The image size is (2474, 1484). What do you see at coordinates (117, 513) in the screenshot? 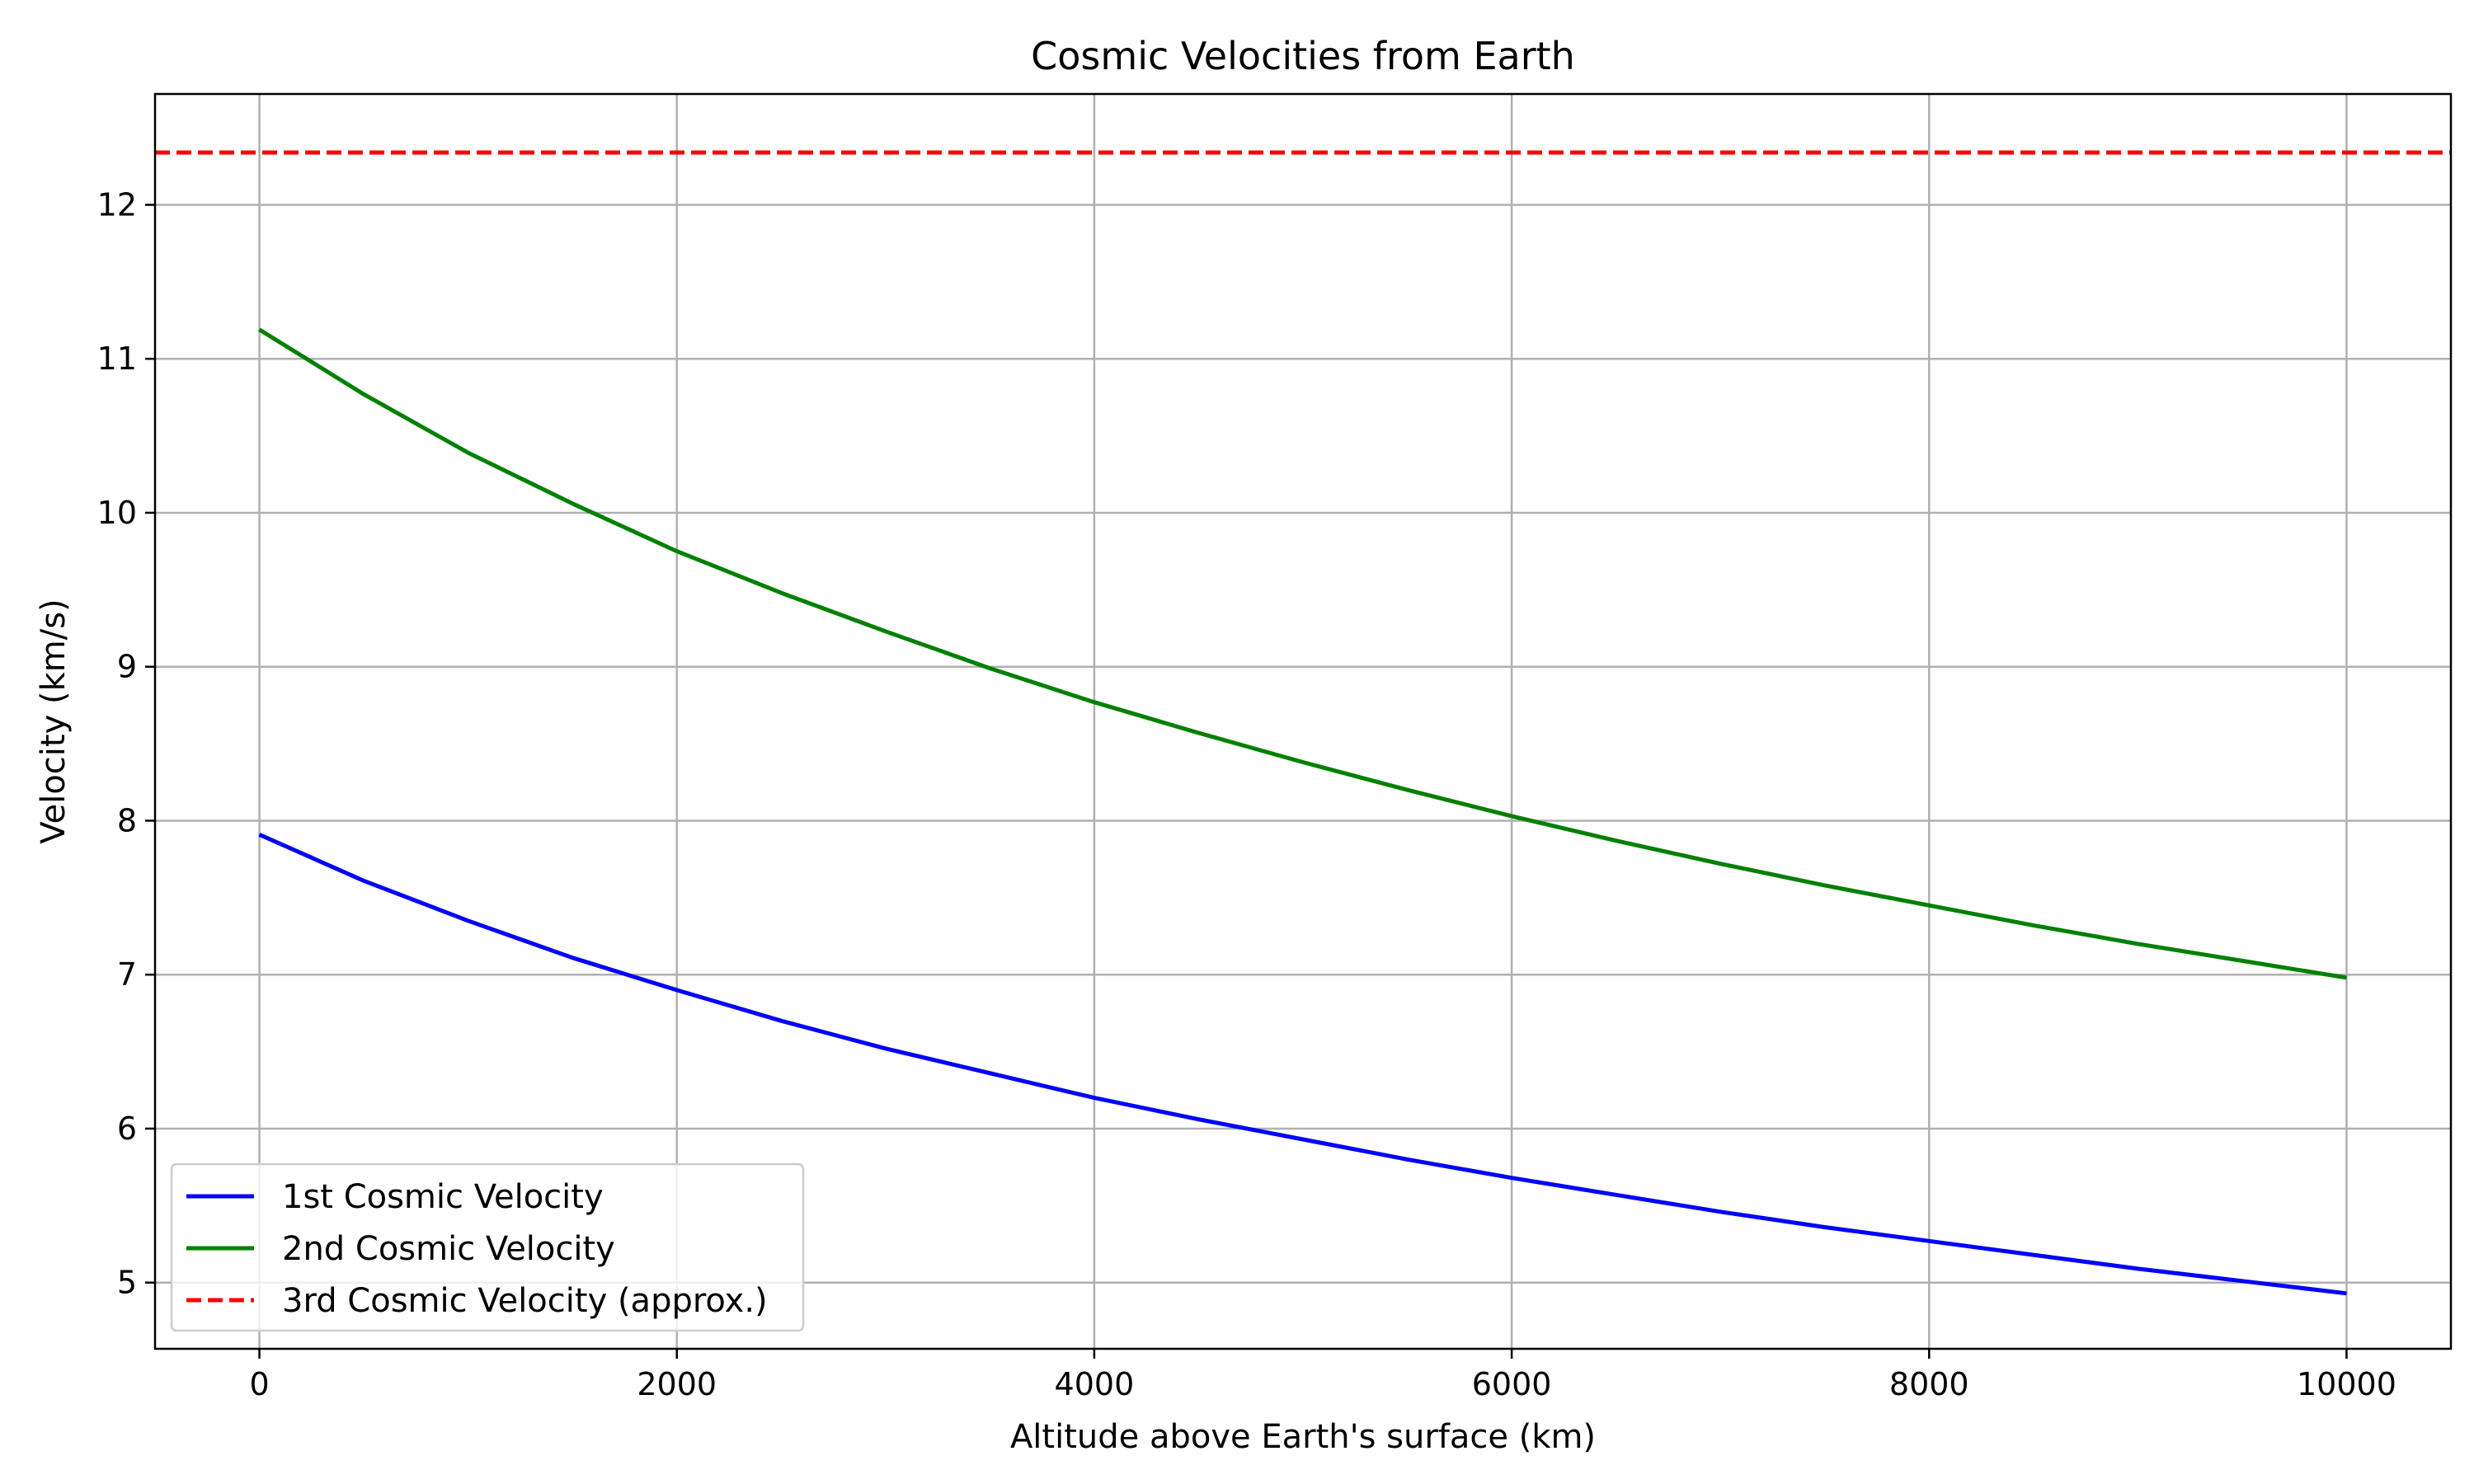
I see `y-tick-label: 10` at bounding box center [117, 513].